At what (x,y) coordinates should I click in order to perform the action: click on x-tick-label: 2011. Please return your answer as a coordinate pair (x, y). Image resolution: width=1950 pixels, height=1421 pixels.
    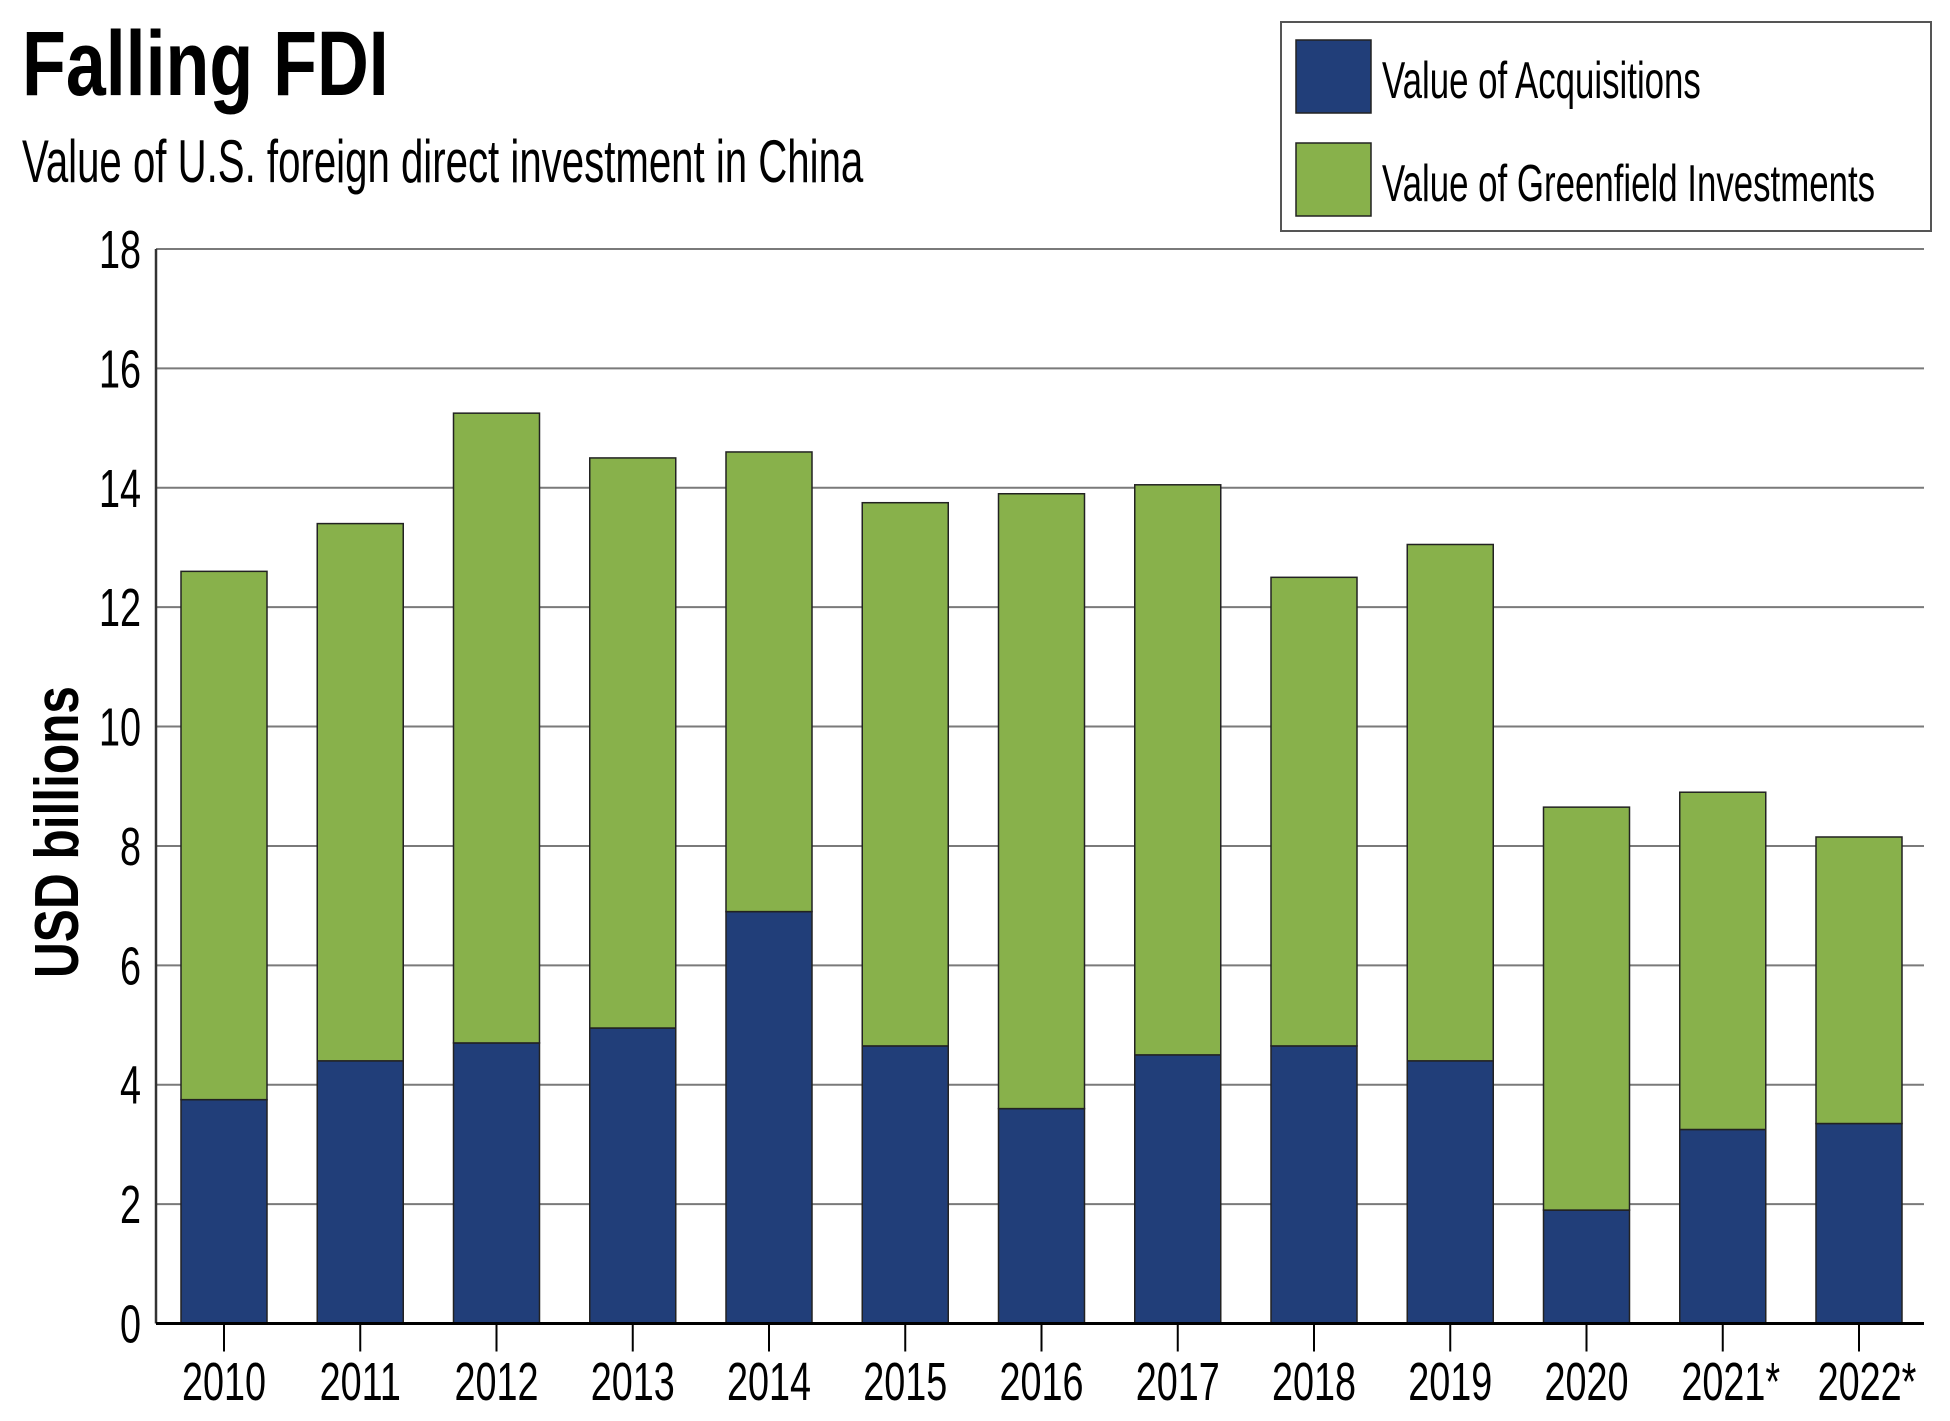
    Looking at the image, I should click on (360, 1381).